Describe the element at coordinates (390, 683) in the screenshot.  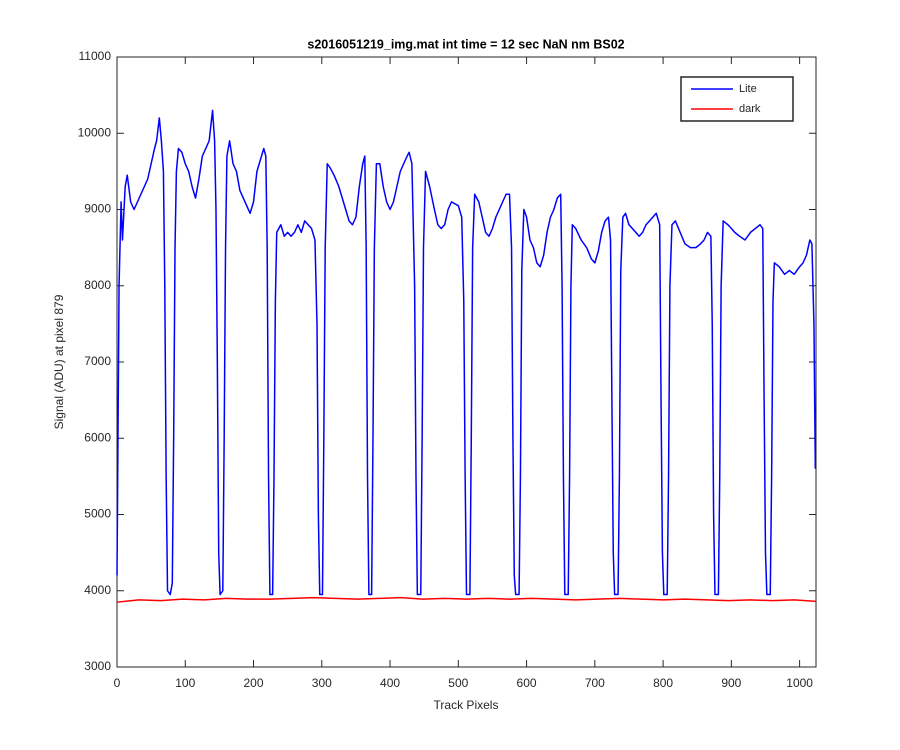
I see `x-tick-label: 400` at that location.